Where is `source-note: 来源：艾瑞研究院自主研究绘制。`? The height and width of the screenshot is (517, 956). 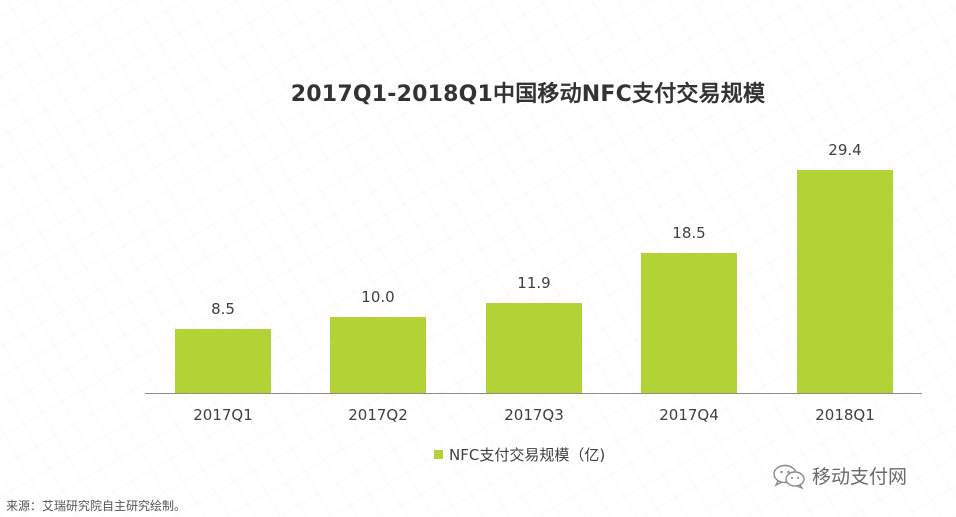 source-note: 来源：艾瑞研究院自主研究绘制。 is located at coordinates (96, 506).